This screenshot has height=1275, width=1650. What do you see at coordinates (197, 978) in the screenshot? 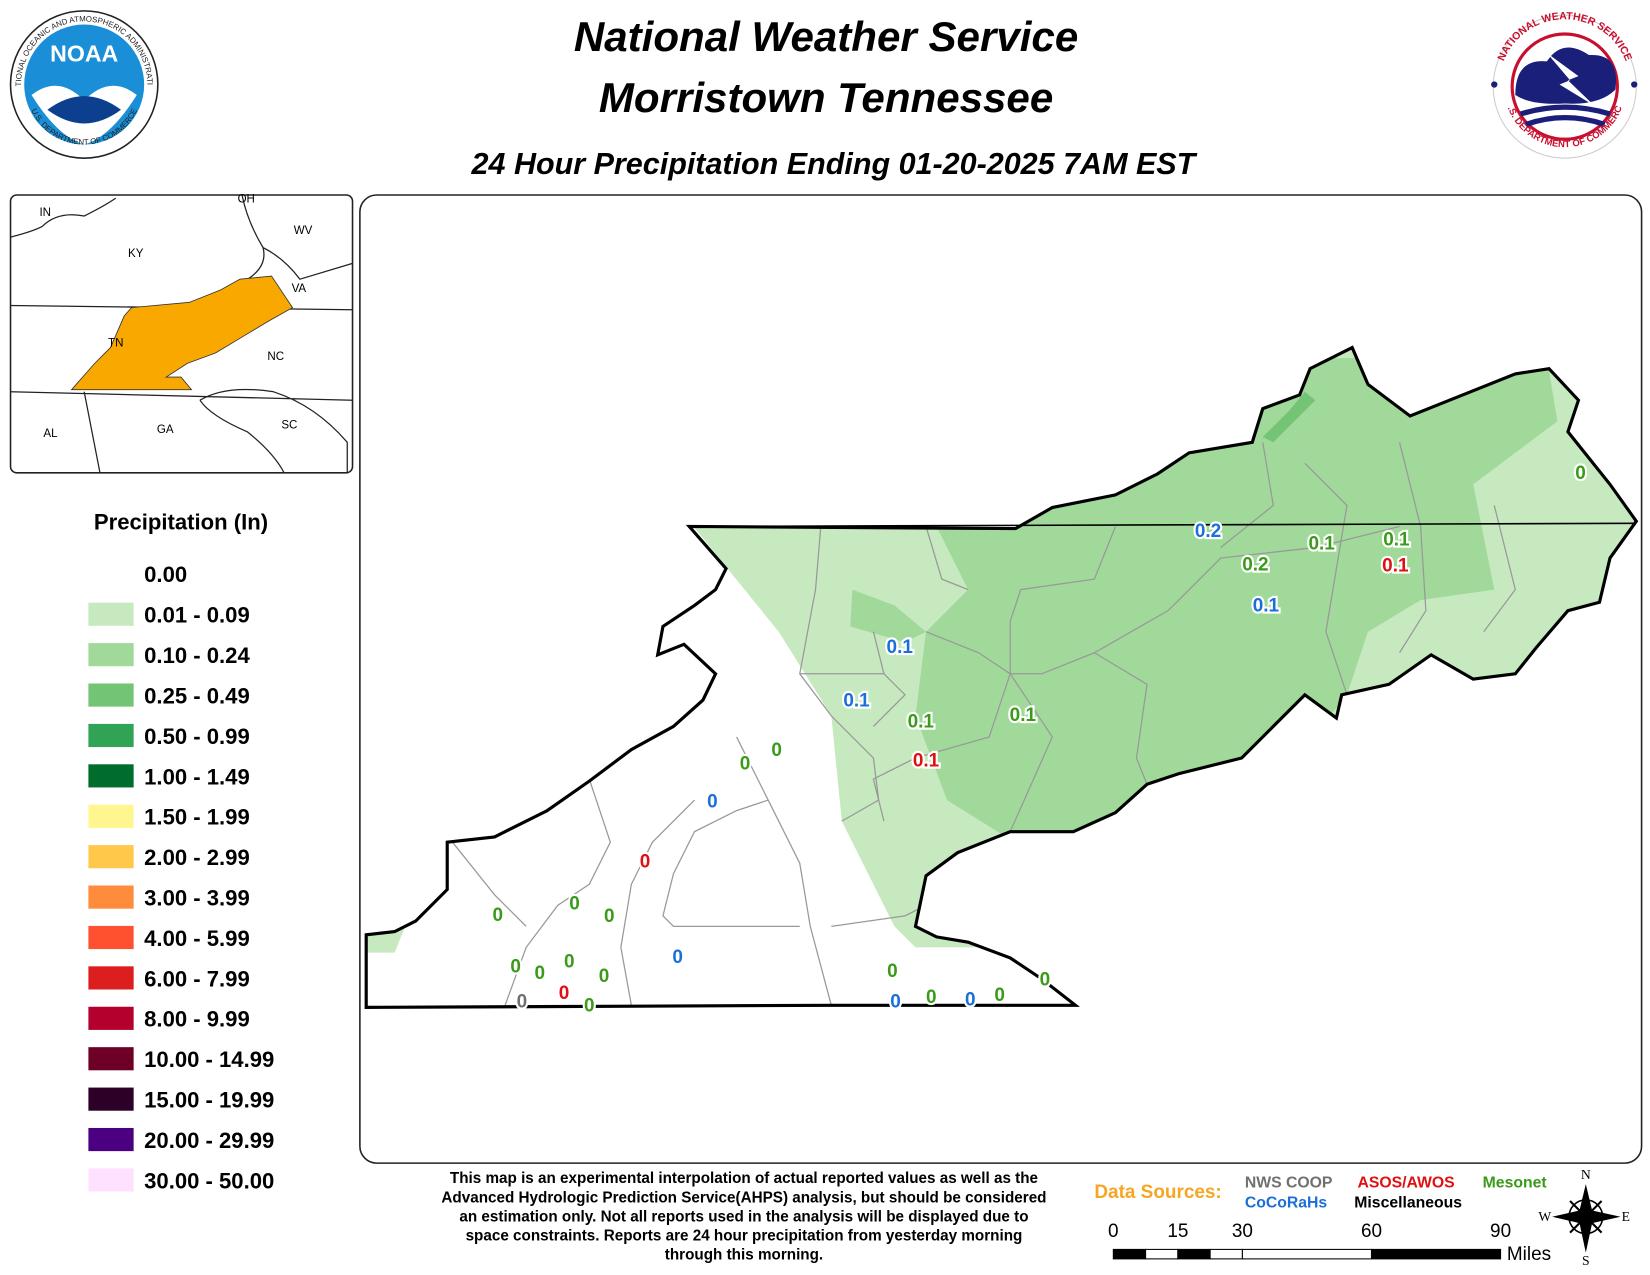
I see `legend-label: 6.00 - 7.99` at bounding box center [197, 978].